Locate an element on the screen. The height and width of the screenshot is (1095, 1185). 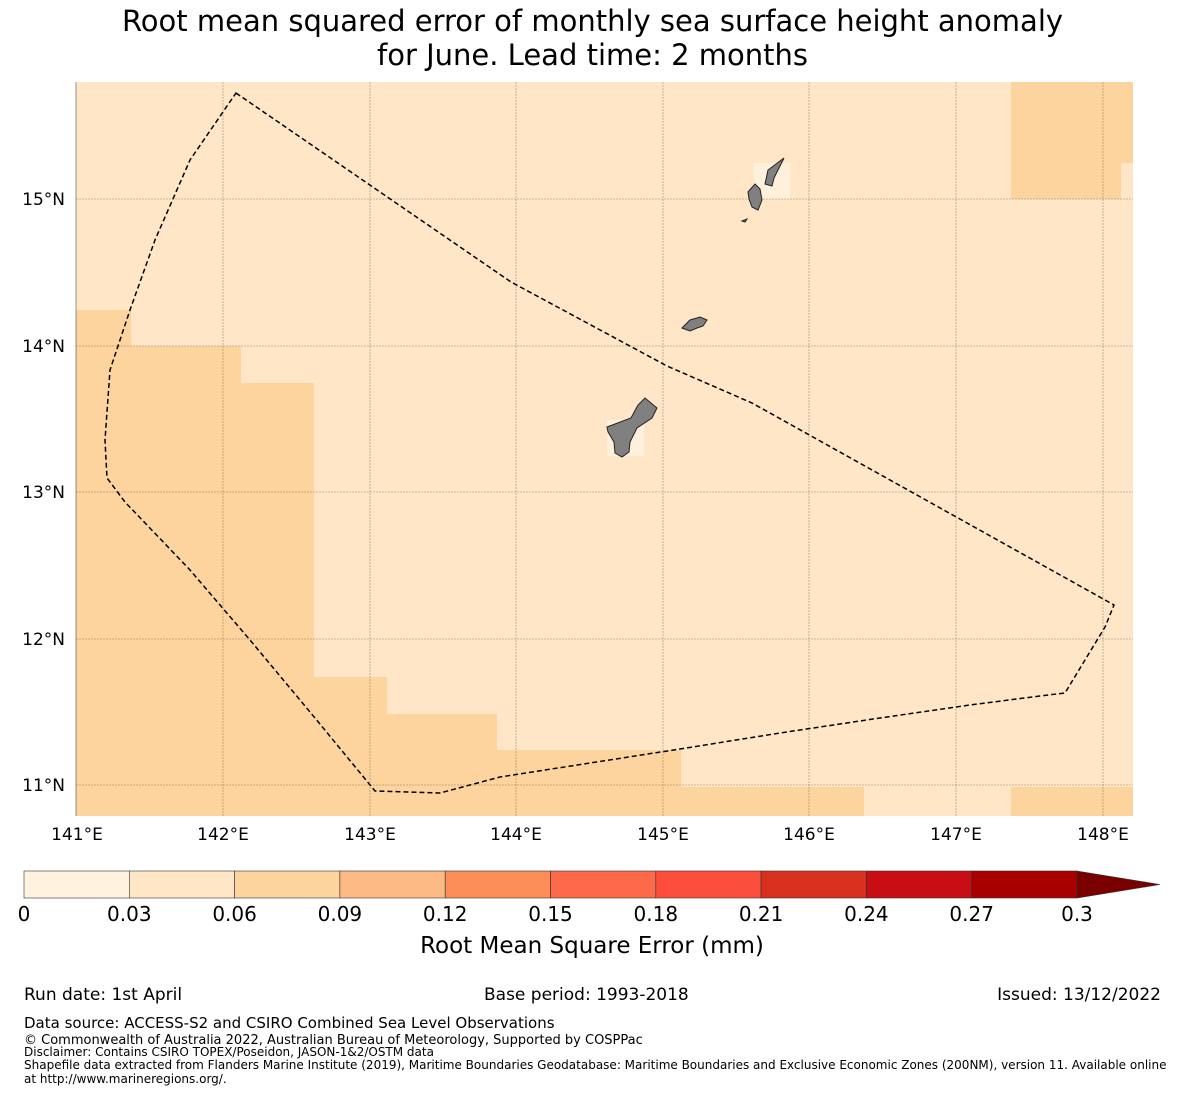
colorbar-tick-label: 0.3 is located at coordinates (1077, 914).